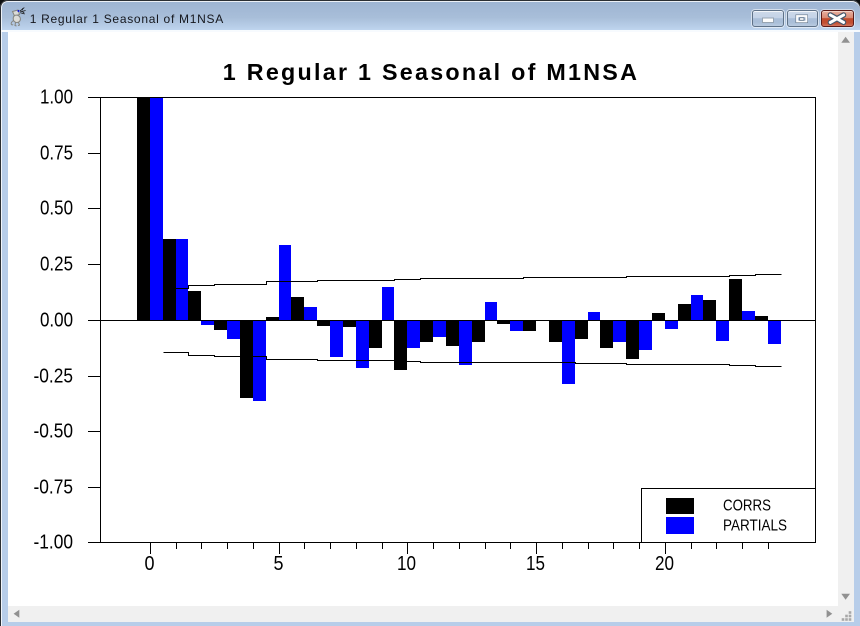  Describe the element at coordinates (150, 564) in the screenshot. I see `svg-text: 0` at that location.